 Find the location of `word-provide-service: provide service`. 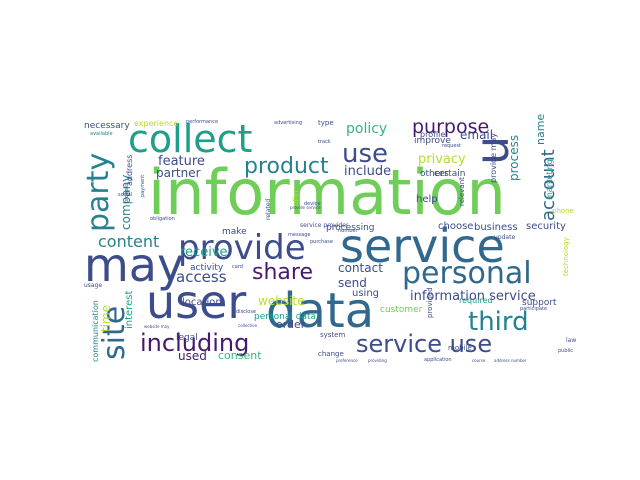

word-provide-service: provide service is located at coordinates (305, 207).